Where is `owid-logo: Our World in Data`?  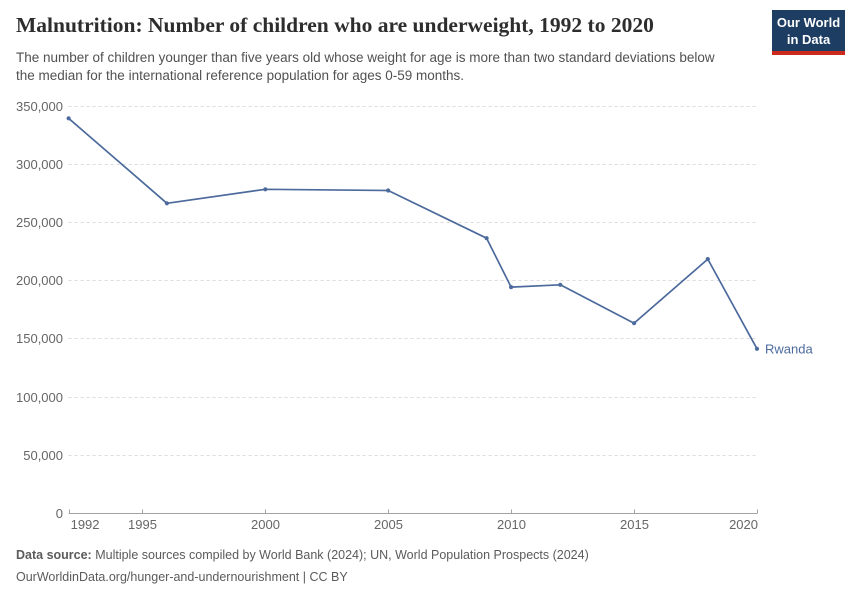
owid-logo: Our World in Data is located at coordinates (808, 33).